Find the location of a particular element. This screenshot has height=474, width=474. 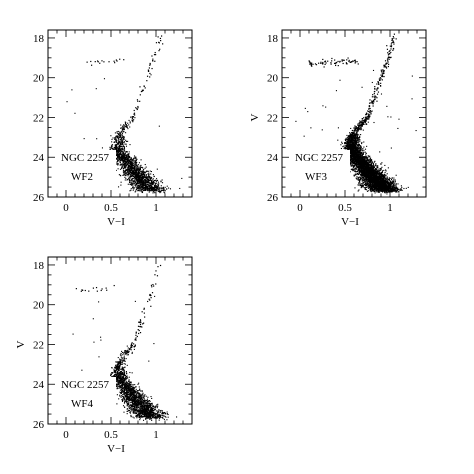

y-tick-label: 26 is located at coordinates (39, 198).